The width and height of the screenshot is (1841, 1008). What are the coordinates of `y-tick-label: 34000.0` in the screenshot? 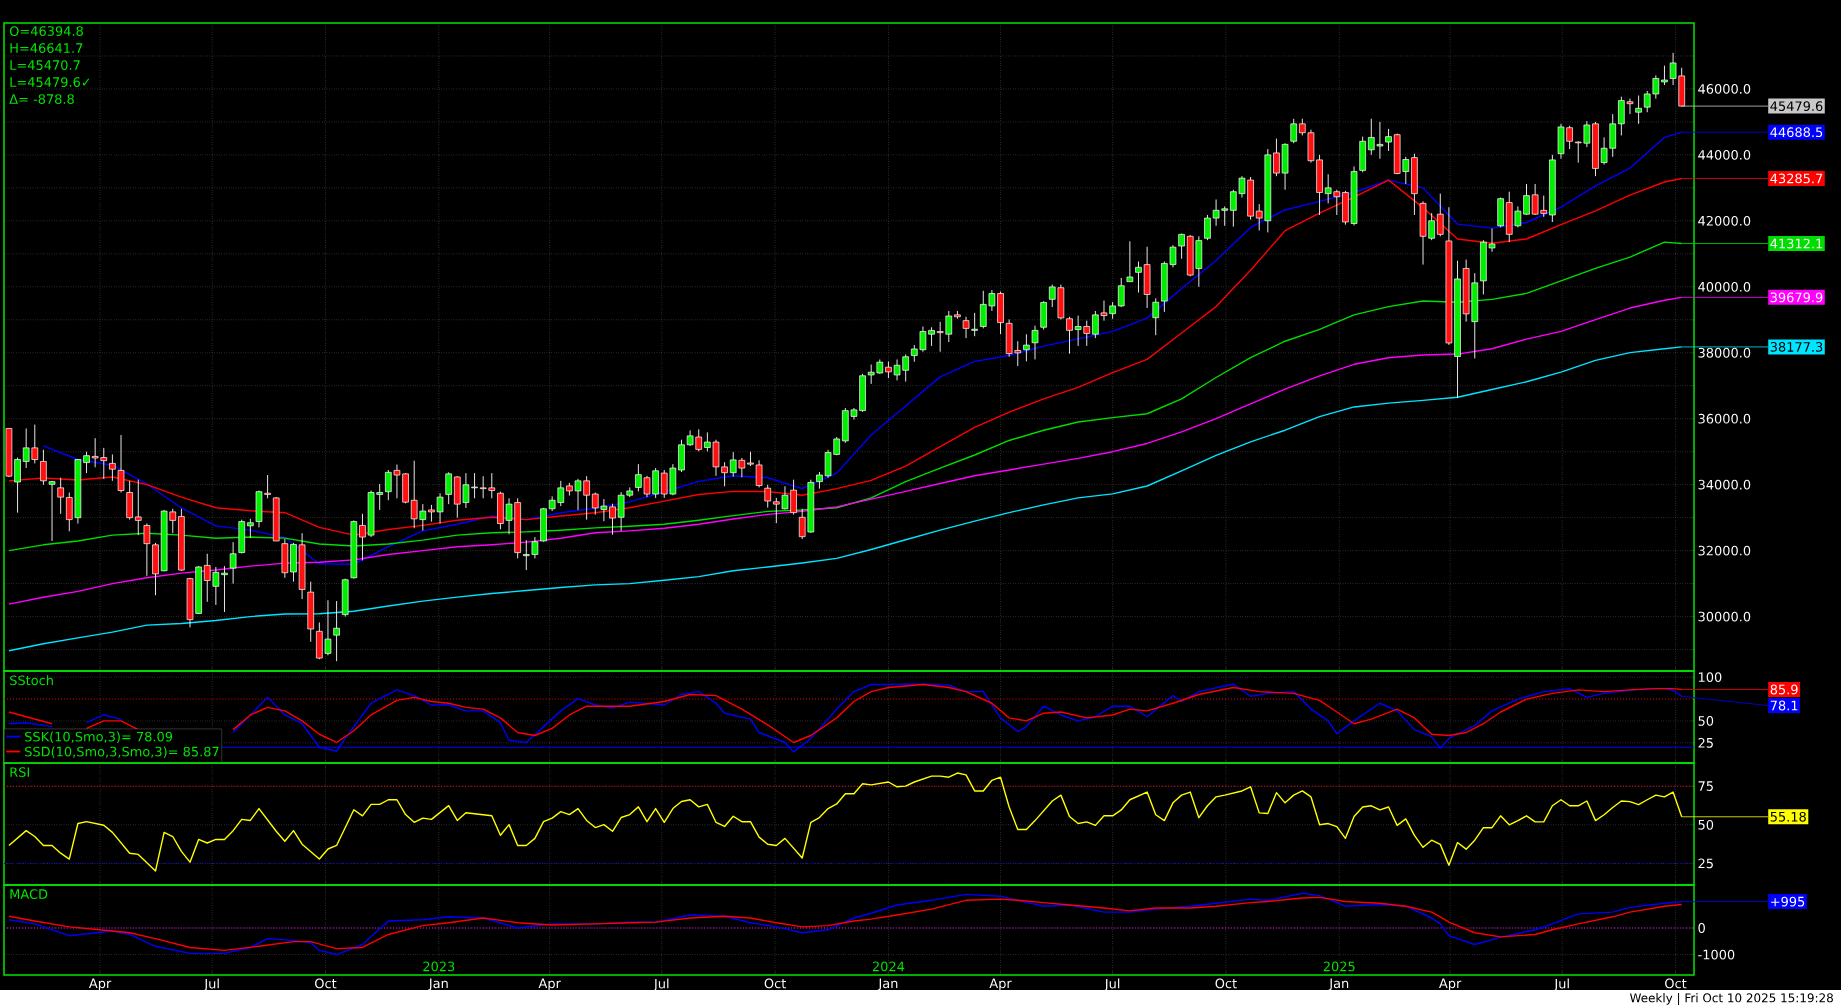 It's located at (1724, 484).